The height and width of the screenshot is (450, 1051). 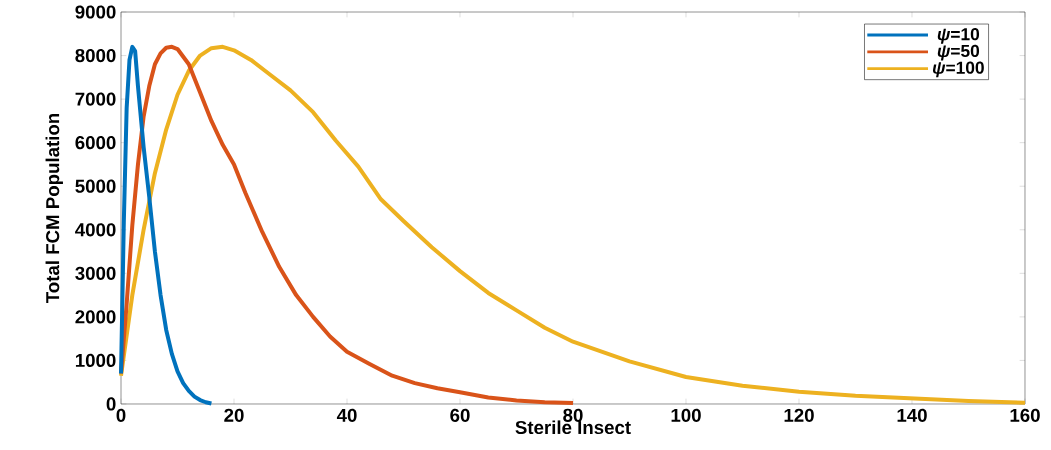 I want to click on x-tick-label: 20, so click(x=234, y=415).